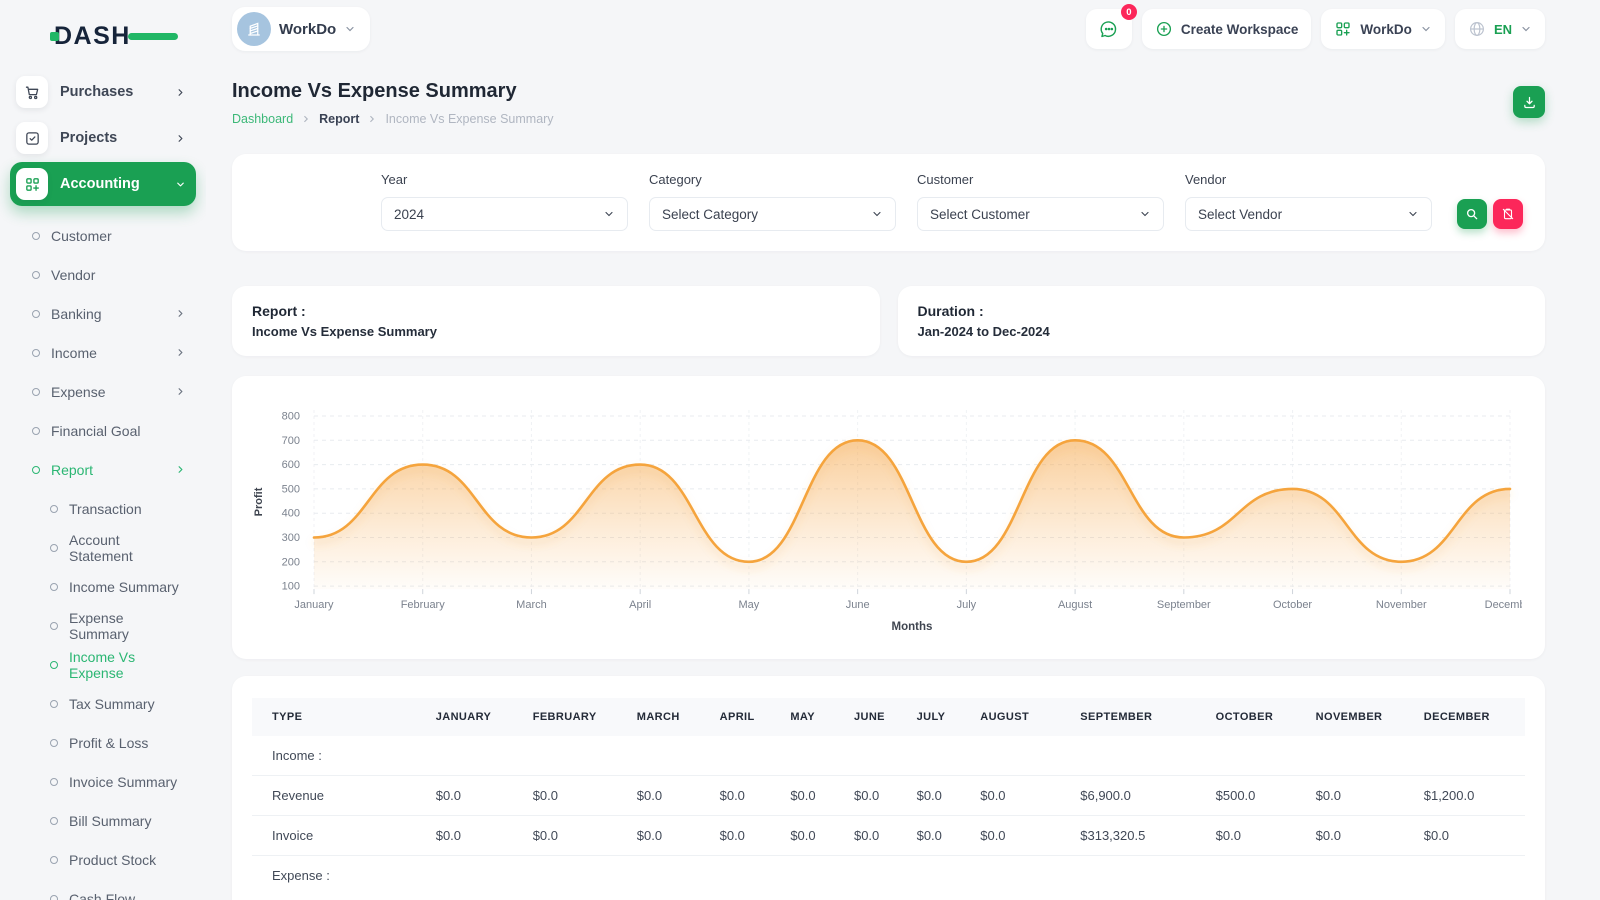 Image resolution: width=1600 pixels, height=900 pixels. I want to click on language-selector: EN, so click(1499, 29).